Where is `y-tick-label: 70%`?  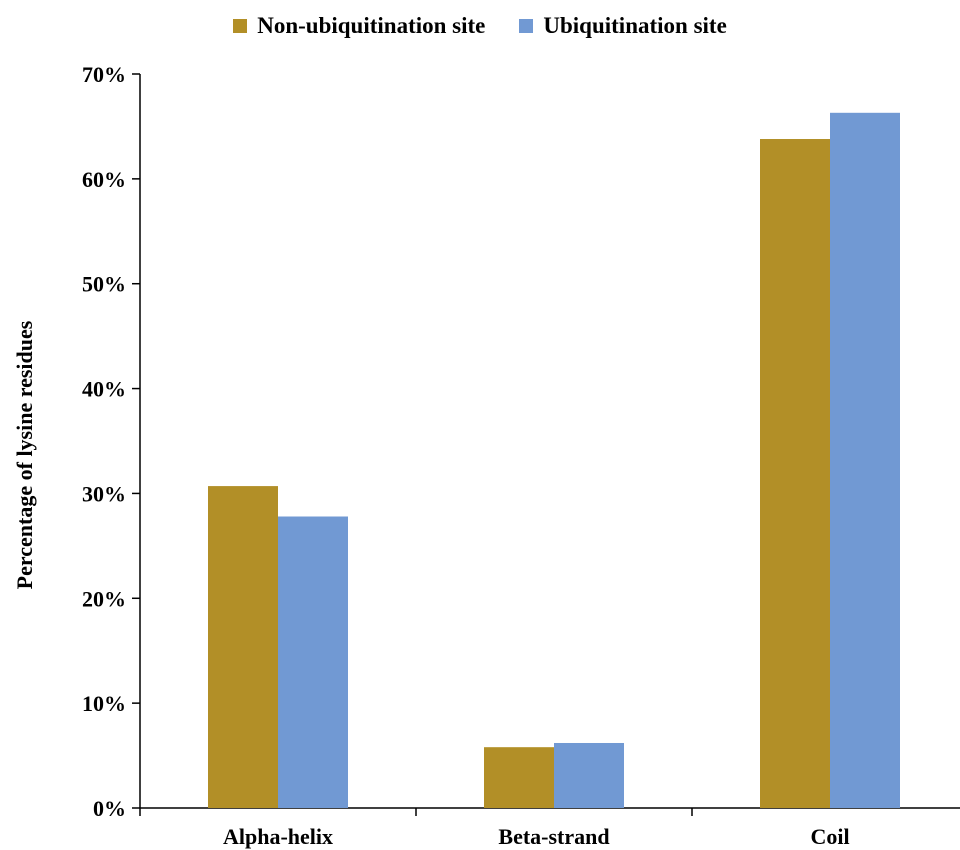
y-tick-label: 70% is located at coordinates (104, 74).